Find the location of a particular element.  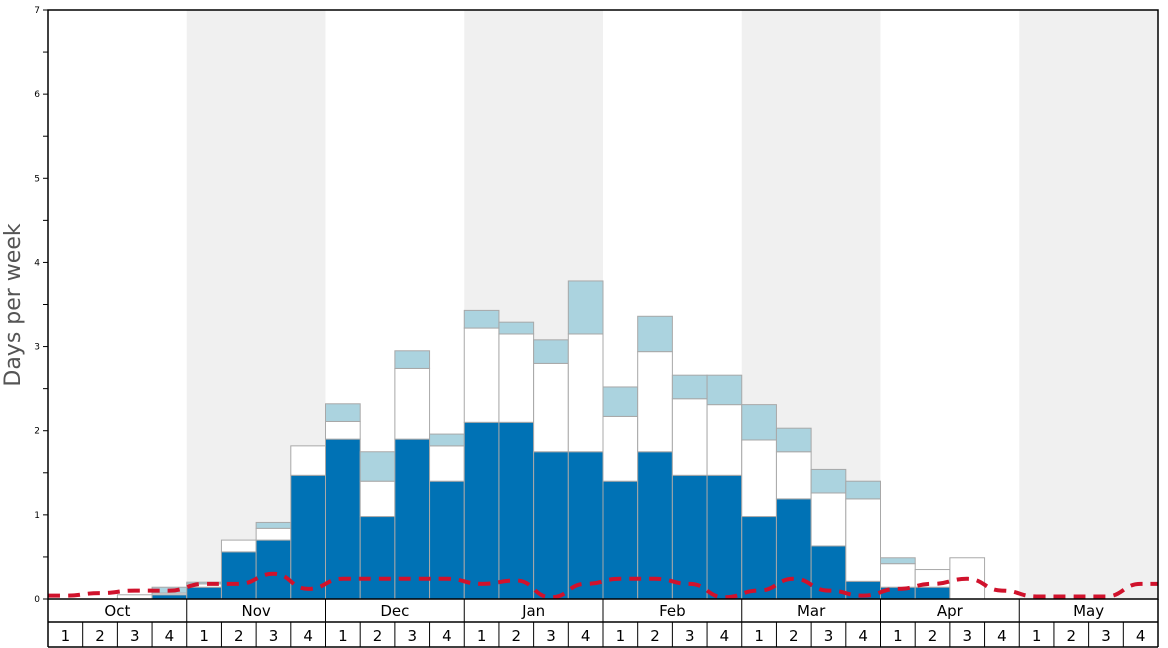

month-label-mar: Mar is located at coordinates (811, 611).